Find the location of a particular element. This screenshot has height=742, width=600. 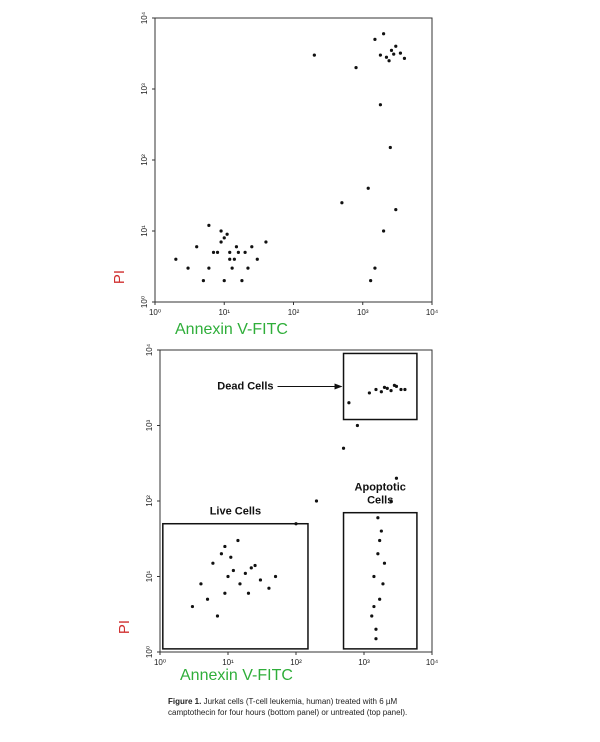

gate-label: Apoptotic is located at coordinates (380, 488).